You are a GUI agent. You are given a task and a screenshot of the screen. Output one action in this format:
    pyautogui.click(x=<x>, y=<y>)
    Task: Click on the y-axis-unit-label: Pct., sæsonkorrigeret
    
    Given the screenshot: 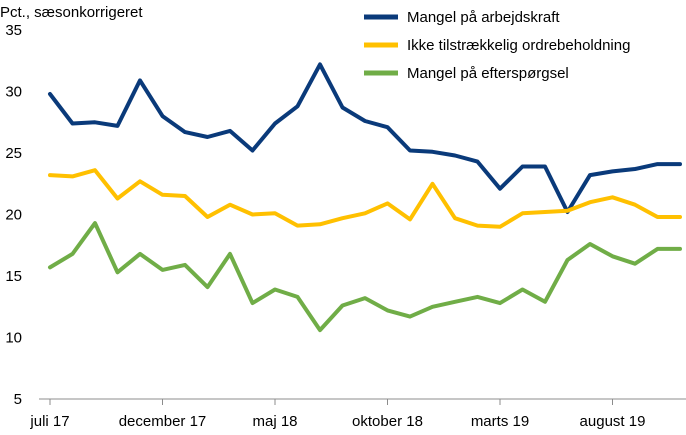 What is the action you would take?
    pyautogui.click(x=71, y=12)
    